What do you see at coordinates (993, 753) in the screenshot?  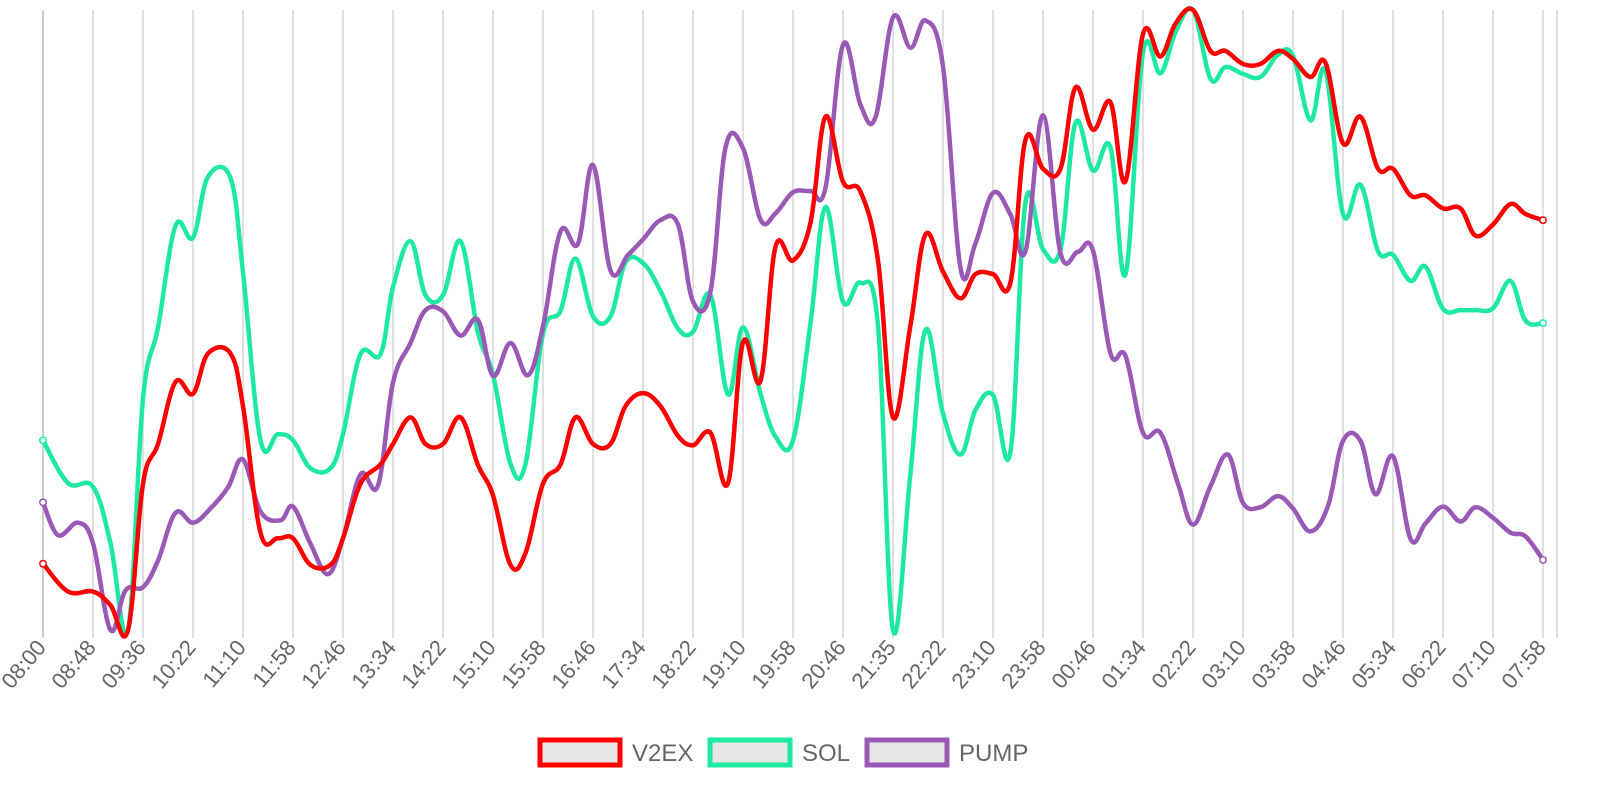 I see `legend-label-pump: PUMP` at bounding box center [993, 753].